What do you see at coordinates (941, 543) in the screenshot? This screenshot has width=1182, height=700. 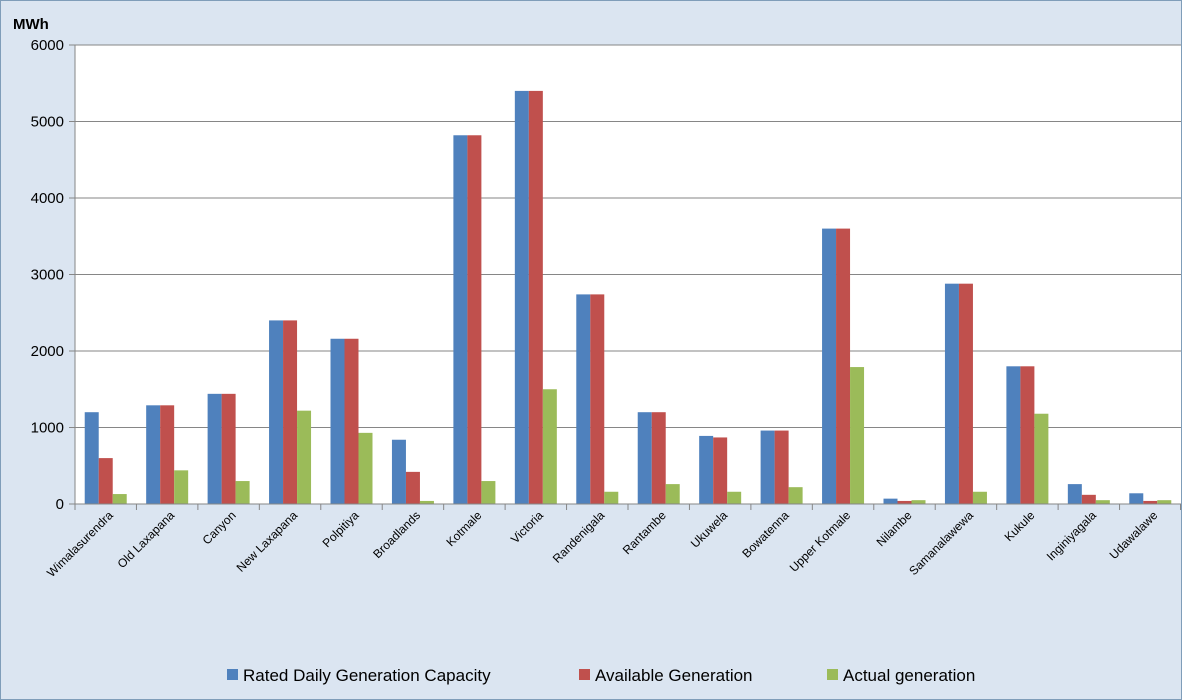 I see `x-tick-label: Samanalawewa` at bounding box center [941, 543].